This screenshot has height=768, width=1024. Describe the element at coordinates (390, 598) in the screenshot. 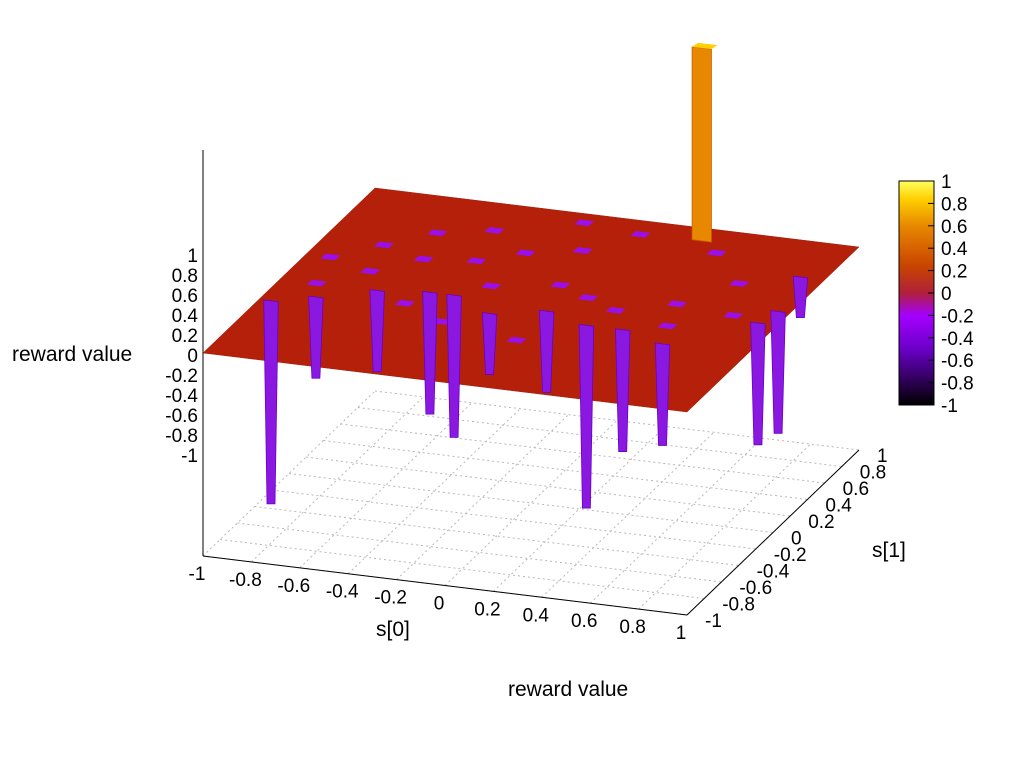

I see `x-tick-label: -0.2` at that location.